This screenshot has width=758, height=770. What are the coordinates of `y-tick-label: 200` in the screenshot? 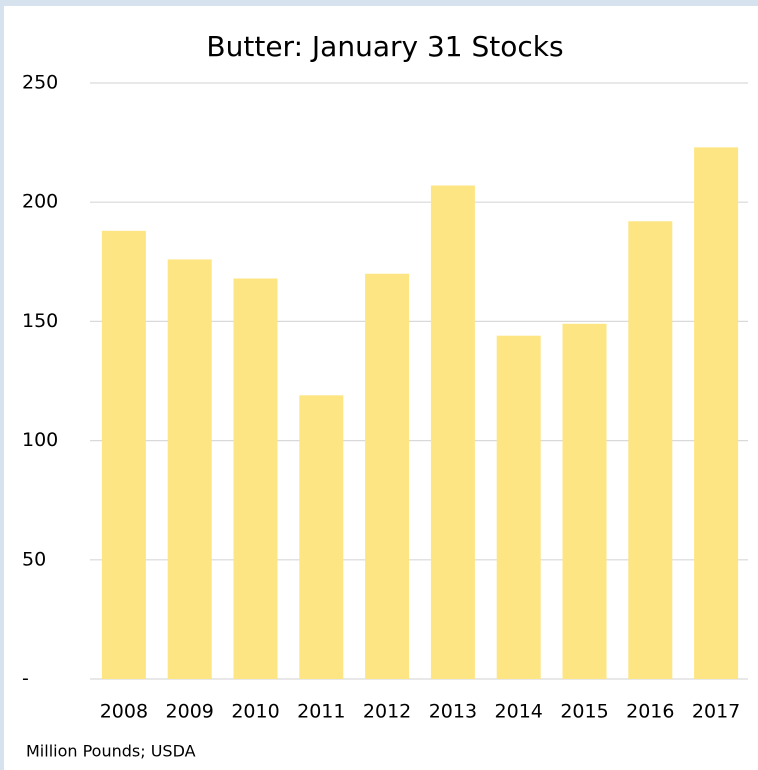 It's located at (40, 202).